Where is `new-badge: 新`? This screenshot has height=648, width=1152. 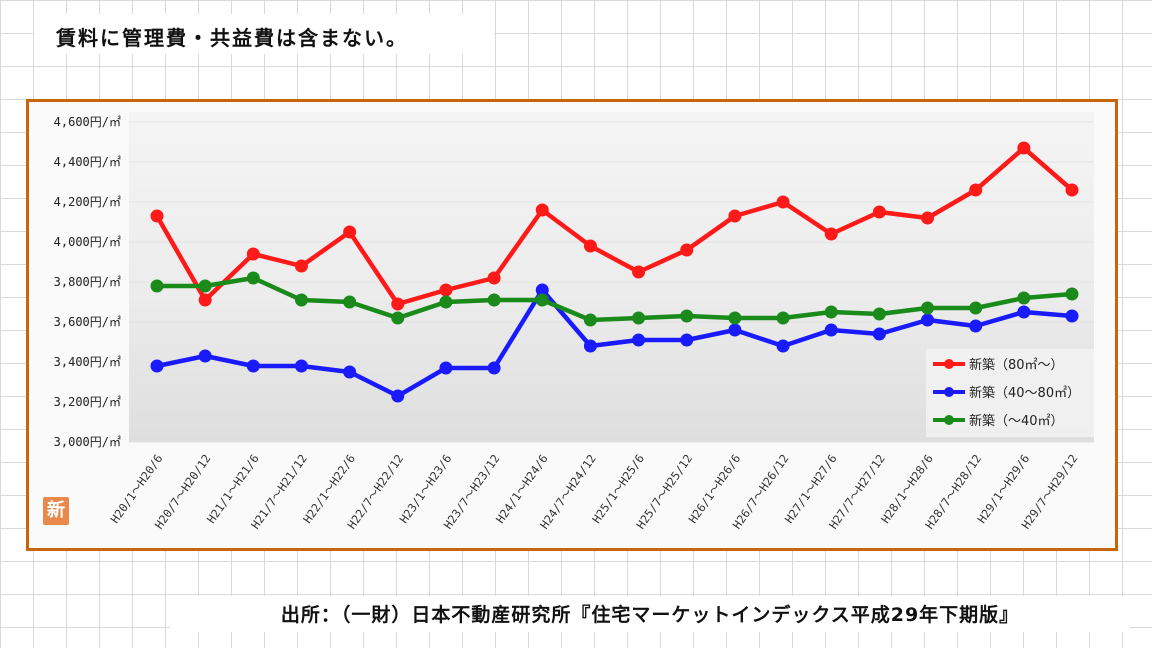
new-badge: 新 is located at coordinates (56, 511).